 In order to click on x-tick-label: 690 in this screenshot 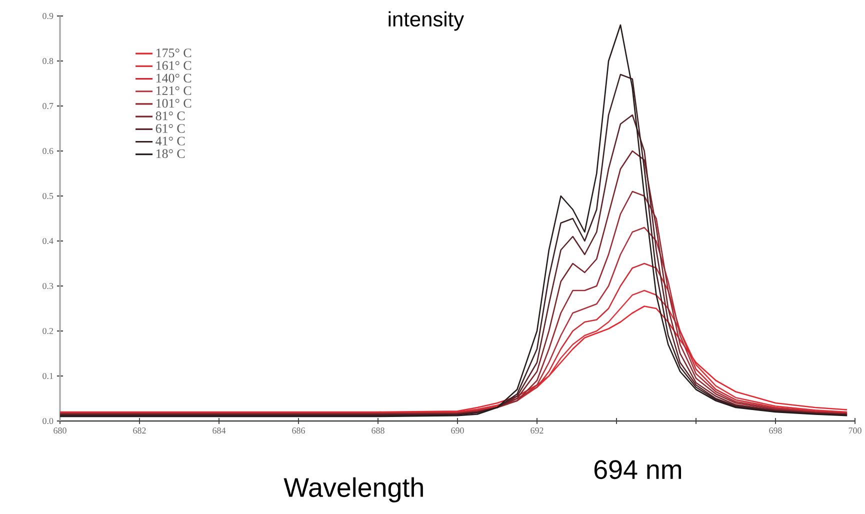, I will do `click(457, 431)`.